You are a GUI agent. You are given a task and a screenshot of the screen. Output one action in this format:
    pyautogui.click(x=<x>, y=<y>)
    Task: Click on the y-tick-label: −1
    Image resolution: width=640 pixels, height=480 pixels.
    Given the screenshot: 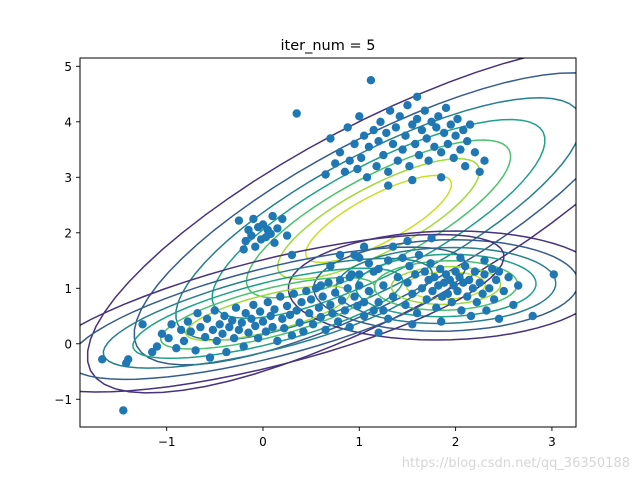 What is the action you would take?
    pyautogui.click(x=63, y=400)
    